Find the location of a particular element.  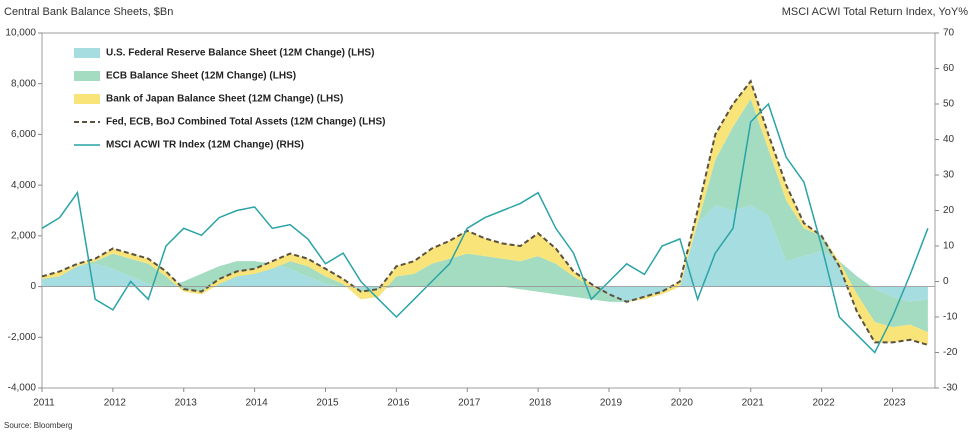

y2-tick-label: 0 is located at coordinates (946, 281).